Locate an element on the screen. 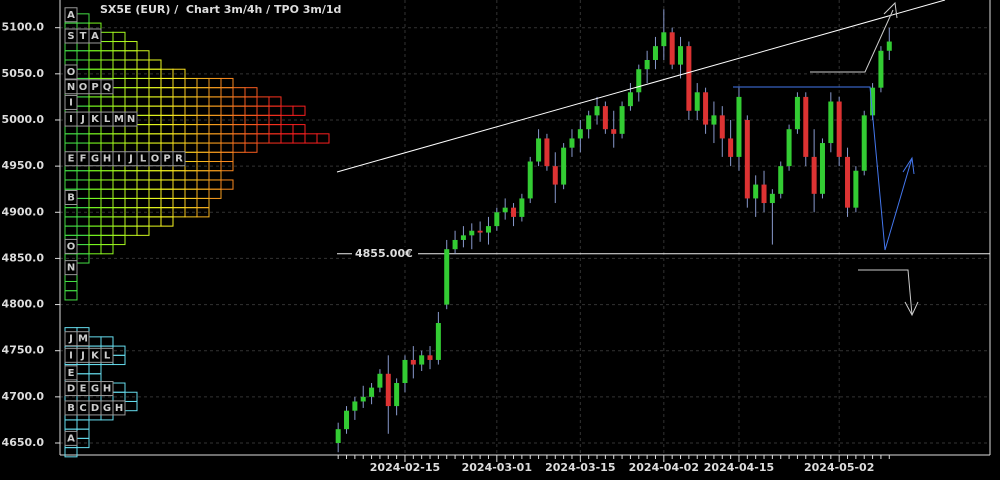 This screenshot has height=480, width=1000. y-tick-label: 4700.0 is located at coordinates (23, 396).